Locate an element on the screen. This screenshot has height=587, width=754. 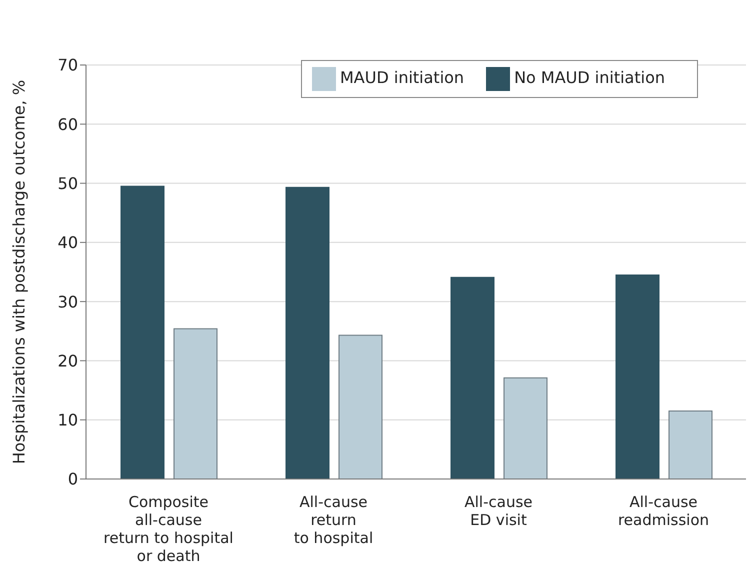
x-tick-label: All-cause ED visit is located at coordinates (498, 511).